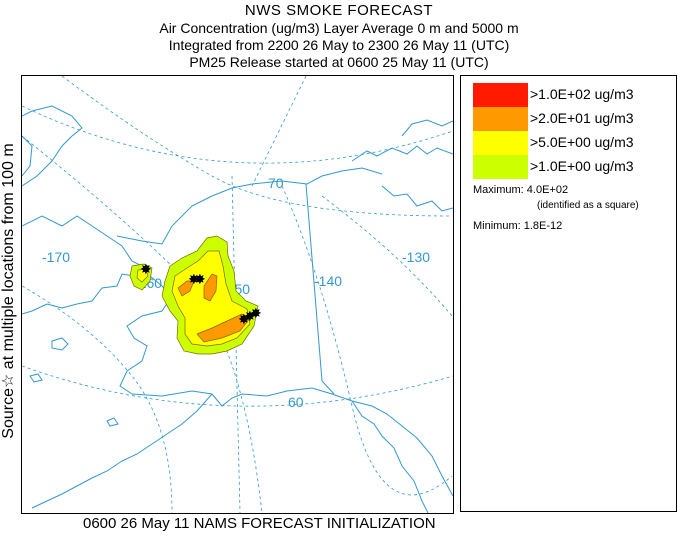 This screenshot has width=678, height=546. What do you see at coordinates (518, 226) in the screenshot?
I see `minimum-value: Minimum: 1.8E-12` at bounding box center [518, 226].